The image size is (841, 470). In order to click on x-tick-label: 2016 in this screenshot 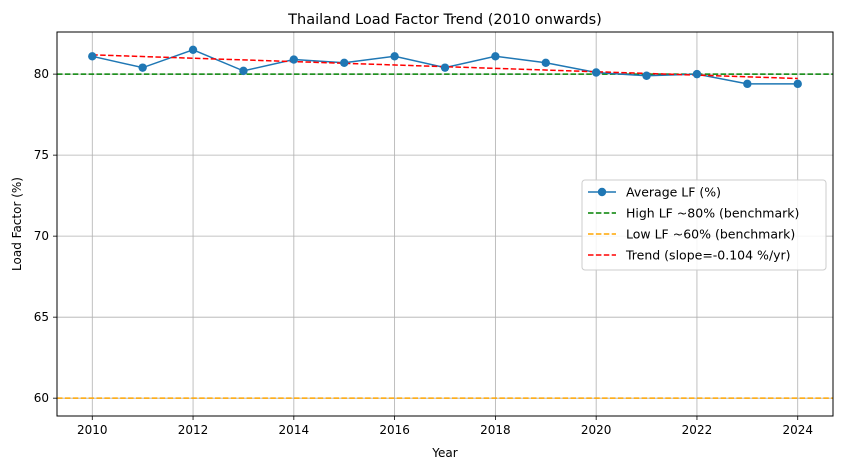, I will do `click(394, 430)`.